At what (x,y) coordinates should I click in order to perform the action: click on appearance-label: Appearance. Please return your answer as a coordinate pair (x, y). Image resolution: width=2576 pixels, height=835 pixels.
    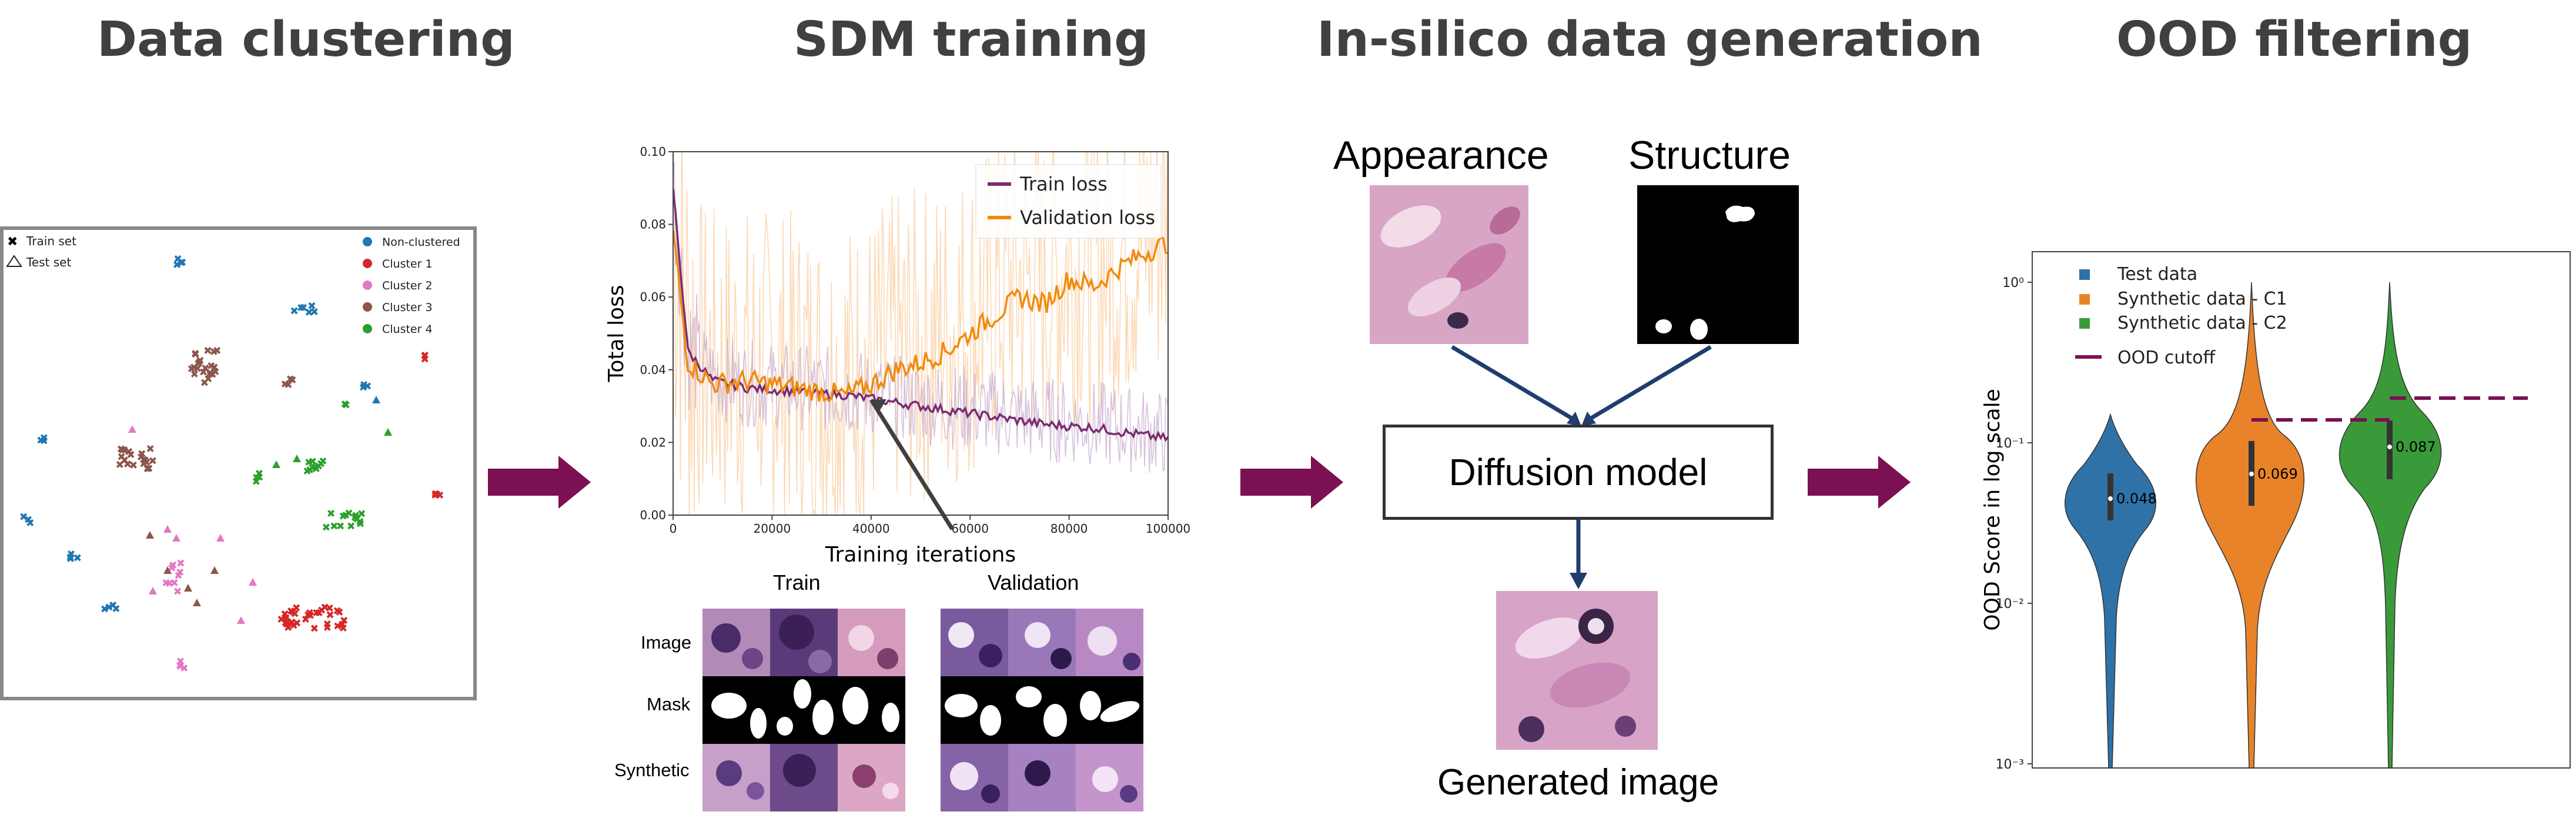
    Looking at the image, I should click on (1441, 155).